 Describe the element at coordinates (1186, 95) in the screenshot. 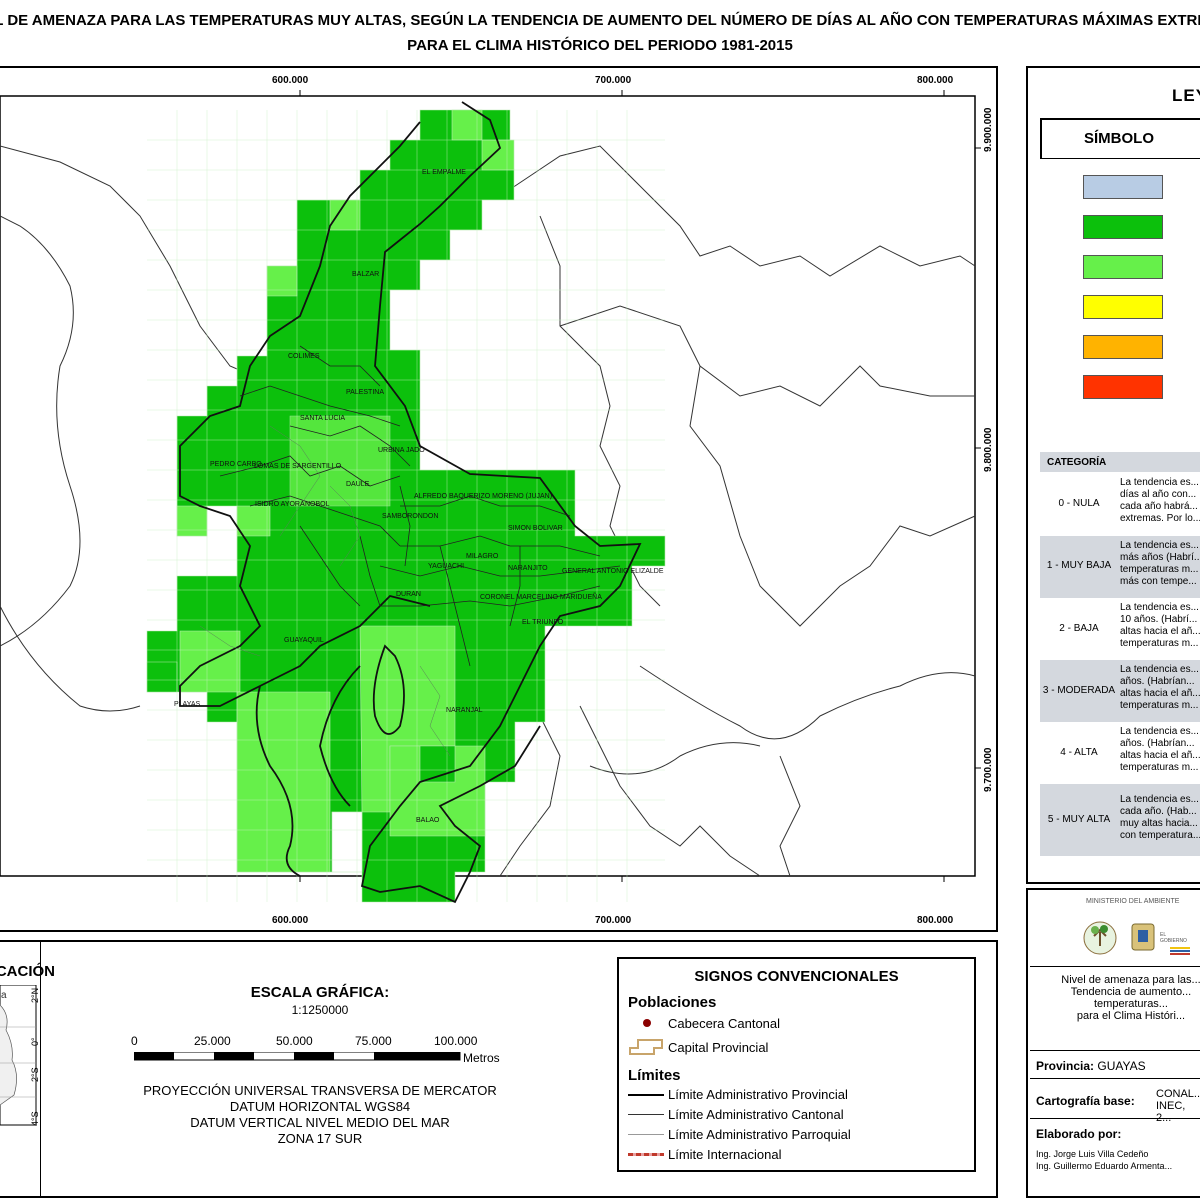

I see `legend-title: LEYENDA` at that location.